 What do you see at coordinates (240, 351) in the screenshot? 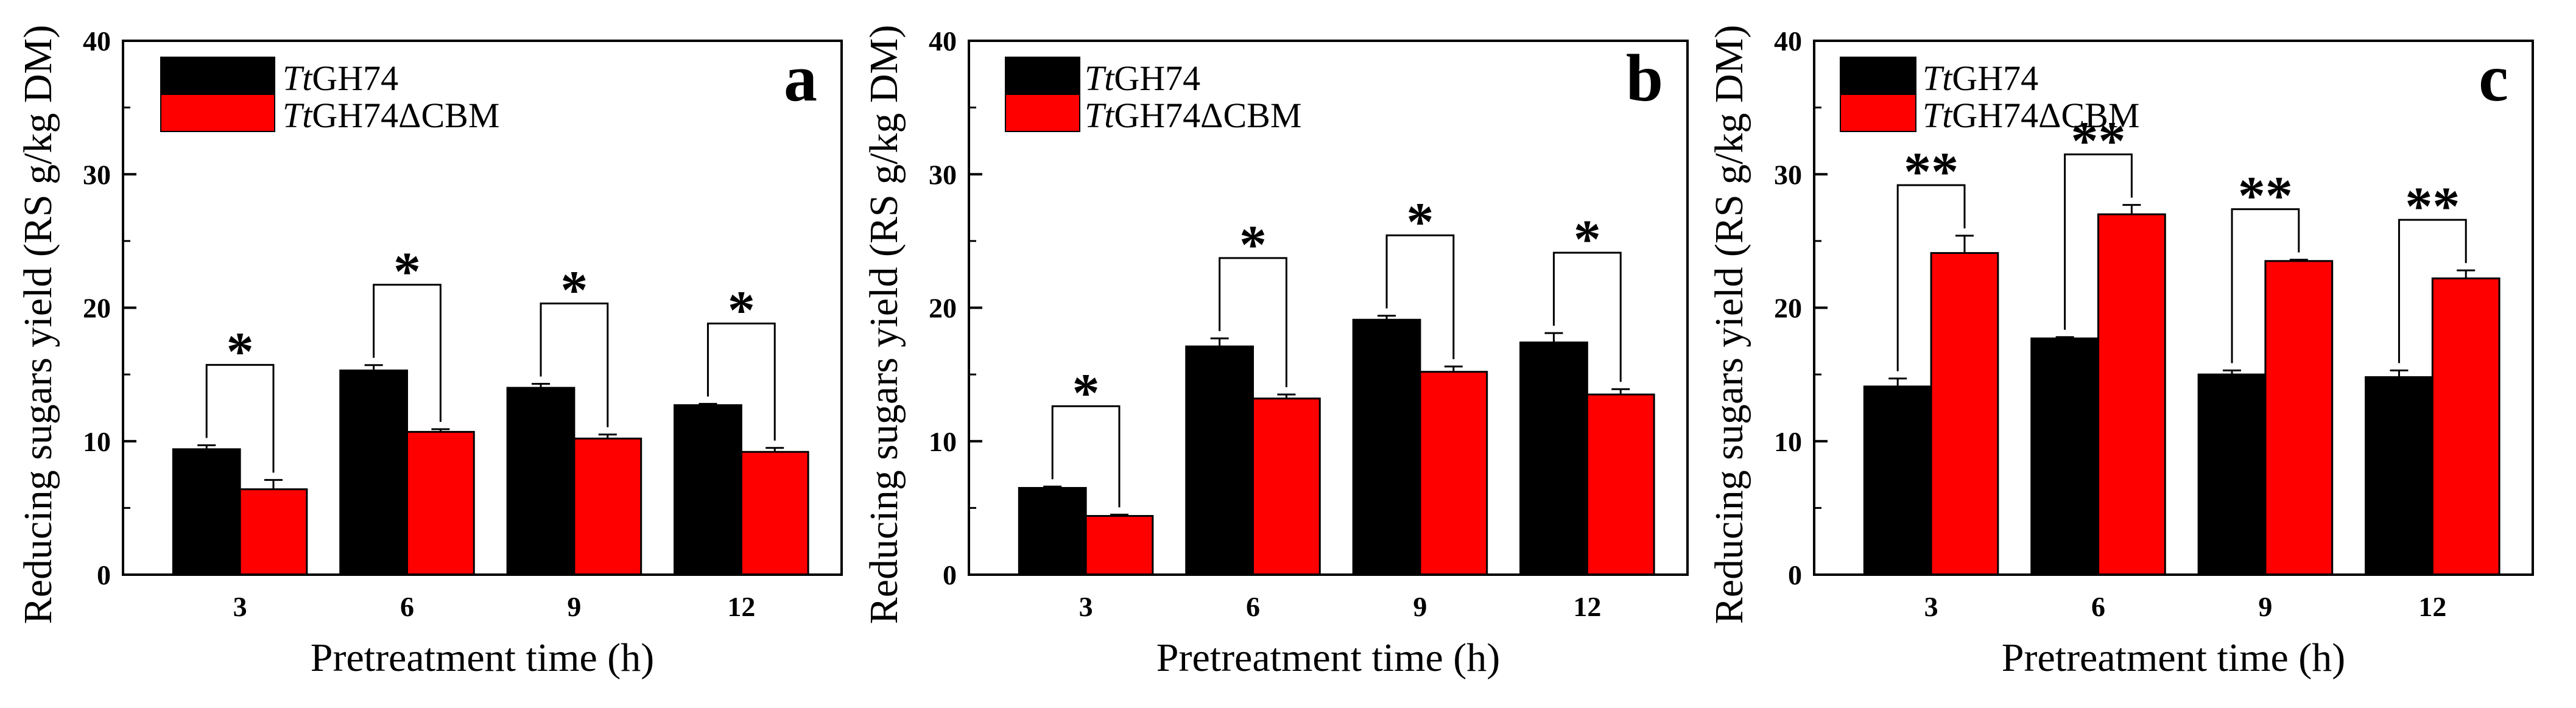
I see `significance-label-3: *` at bounding box center [240, 351].